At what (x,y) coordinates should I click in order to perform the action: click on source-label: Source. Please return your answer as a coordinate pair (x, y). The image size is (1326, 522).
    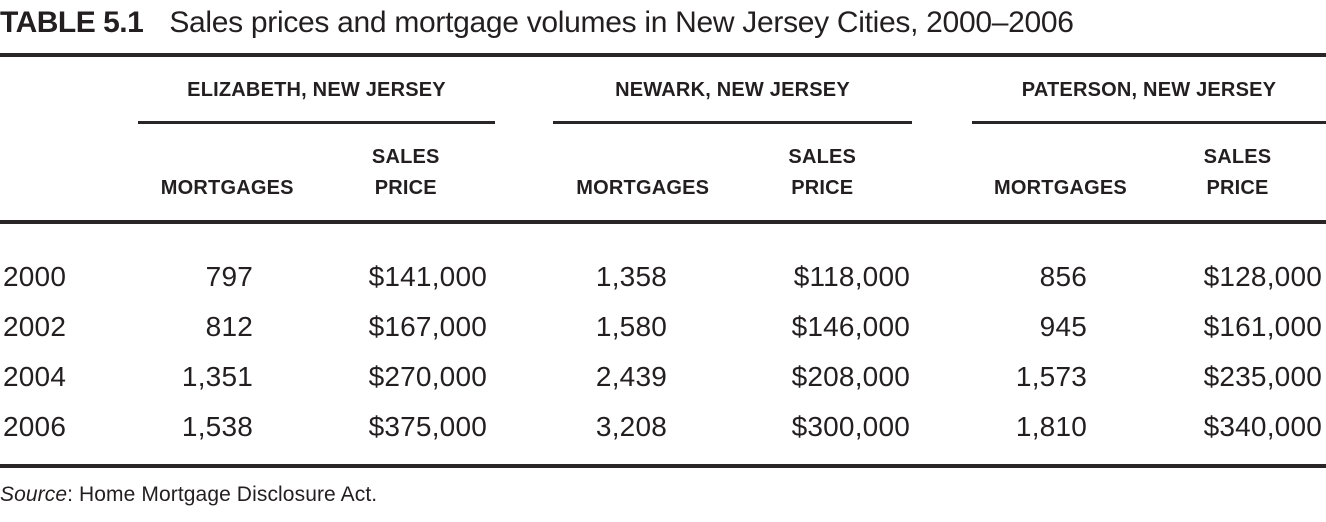
    Looking at the image, I should click on (34, 494).